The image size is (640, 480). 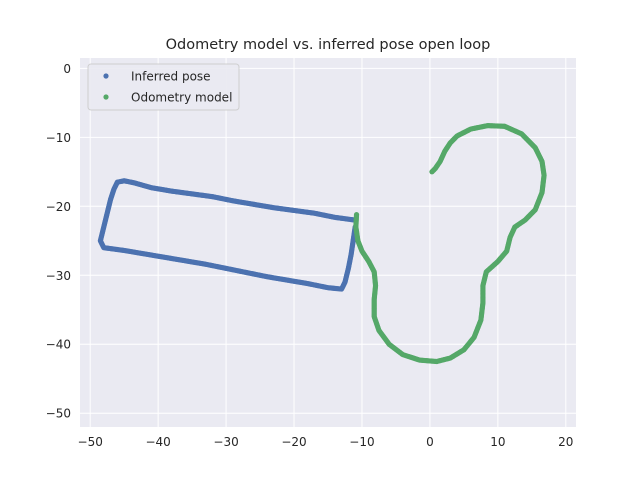 What do you see at coordinates (326, 442) in the screenshot?
I see `x-axis: −50 −40 −30 −20 −10 0 10 20` at bounding box center [326, 442].